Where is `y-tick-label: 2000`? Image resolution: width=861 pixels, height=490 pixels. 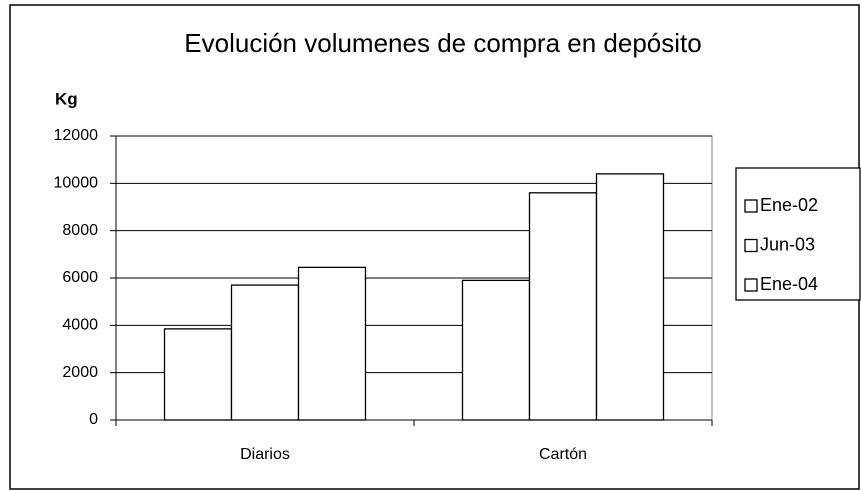
y-tick-label: 2000 is located at coordinates (80, 372).